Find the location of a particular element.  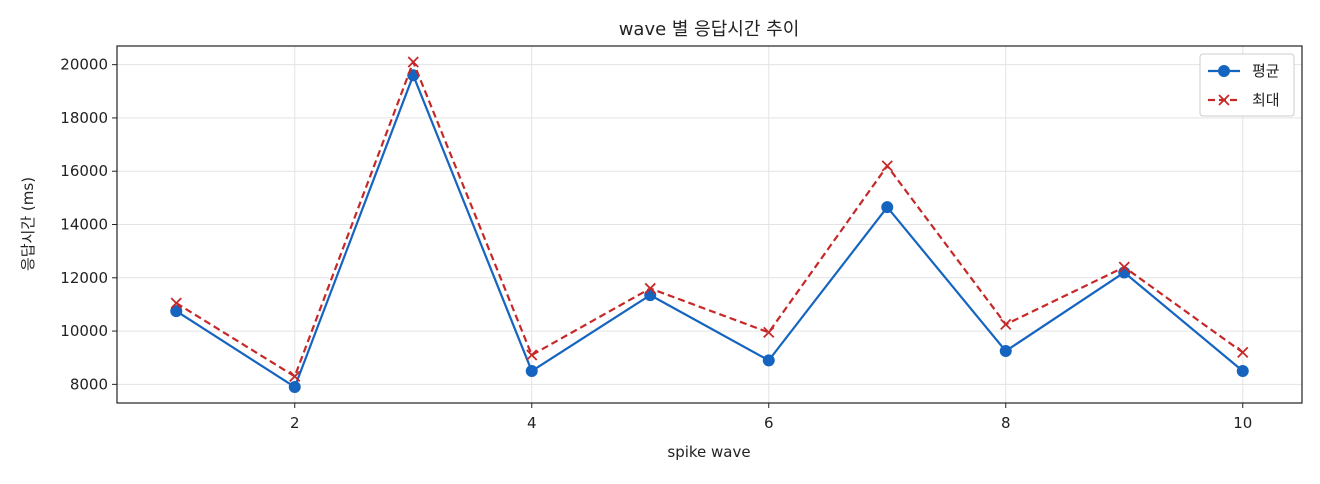

x-tick-label: 2 is located at coordinates (295, 423).